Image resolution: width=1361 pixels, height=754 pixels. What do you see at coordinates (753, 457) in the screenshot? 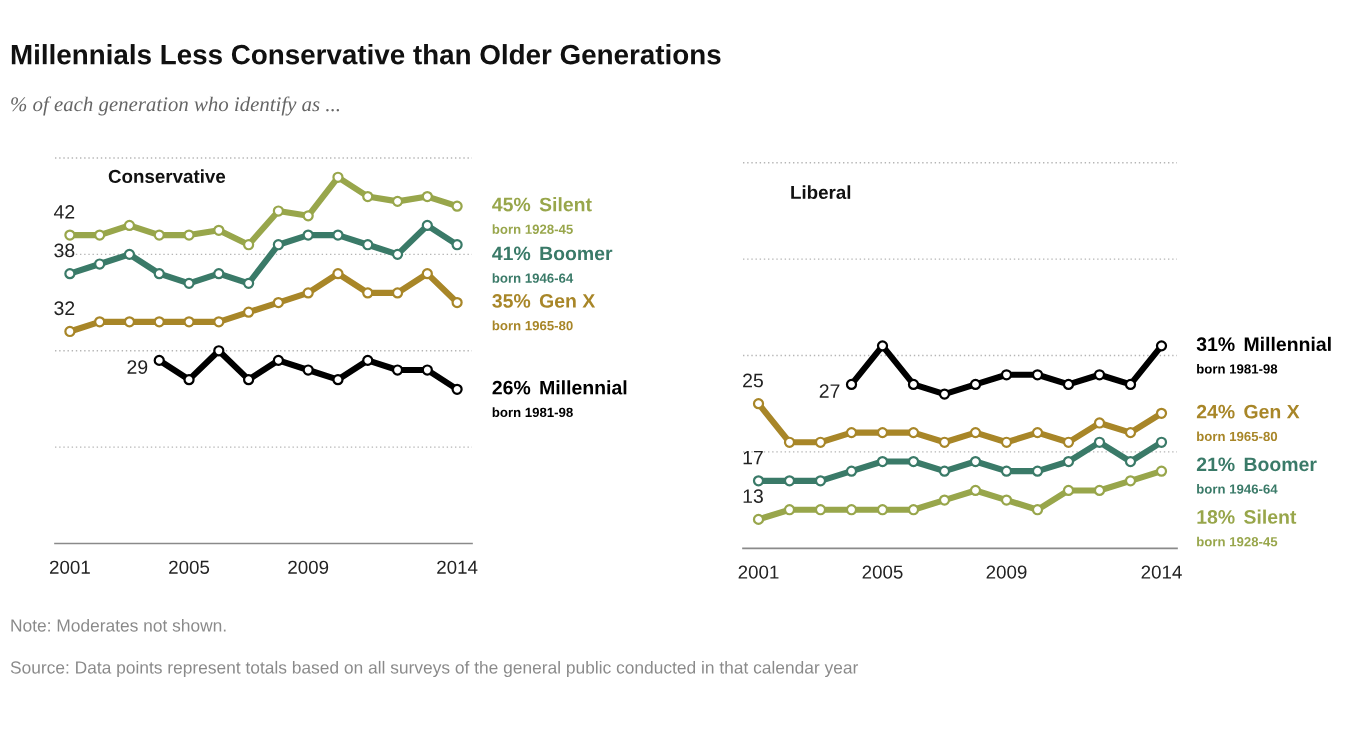
I see `data-label: 17` at bounding box center [753, 457].